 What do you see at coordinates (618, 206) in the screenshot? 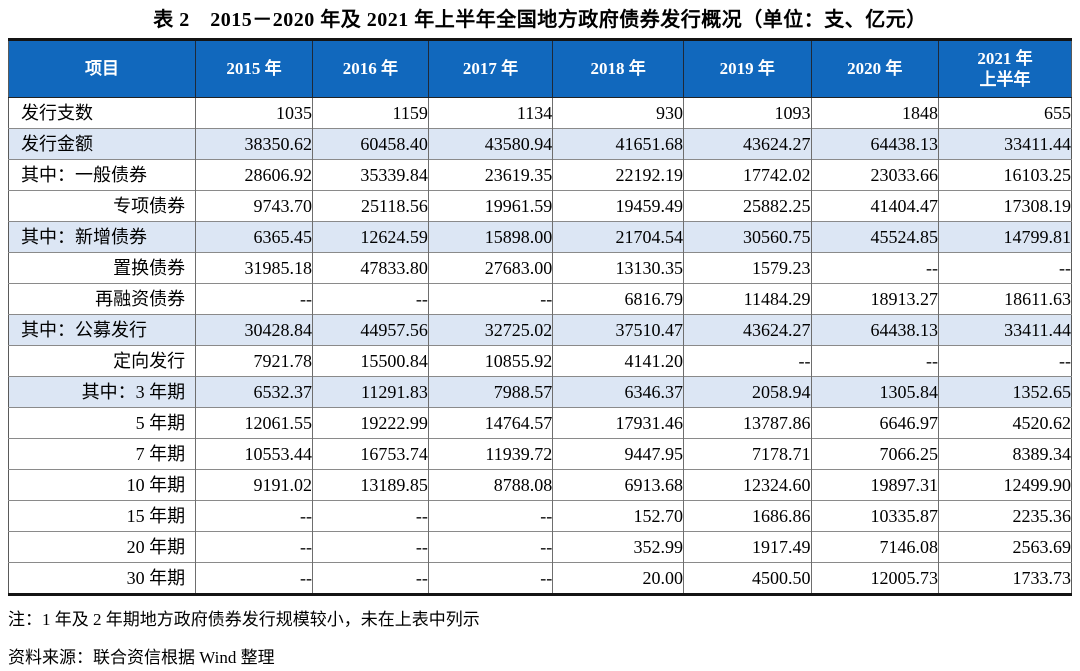
I see `value-cell: 19459.49` at bounding box center [618, 206].